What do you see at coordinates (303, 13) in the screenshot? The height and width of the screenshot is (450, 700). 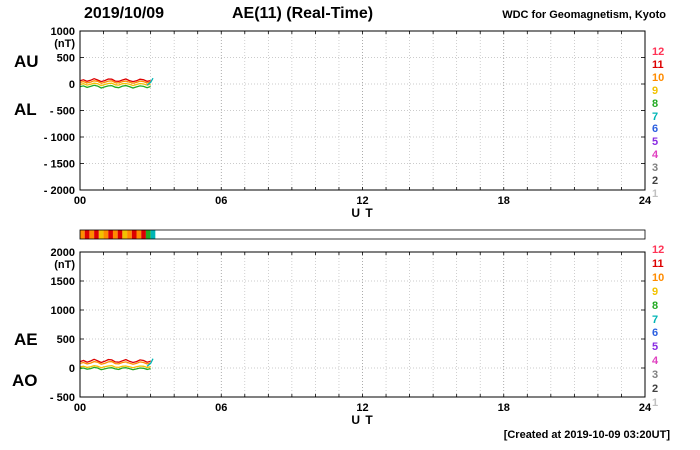 I see `plot-title: AE(11) (Real-Time)` at bounding box center [303, 13].